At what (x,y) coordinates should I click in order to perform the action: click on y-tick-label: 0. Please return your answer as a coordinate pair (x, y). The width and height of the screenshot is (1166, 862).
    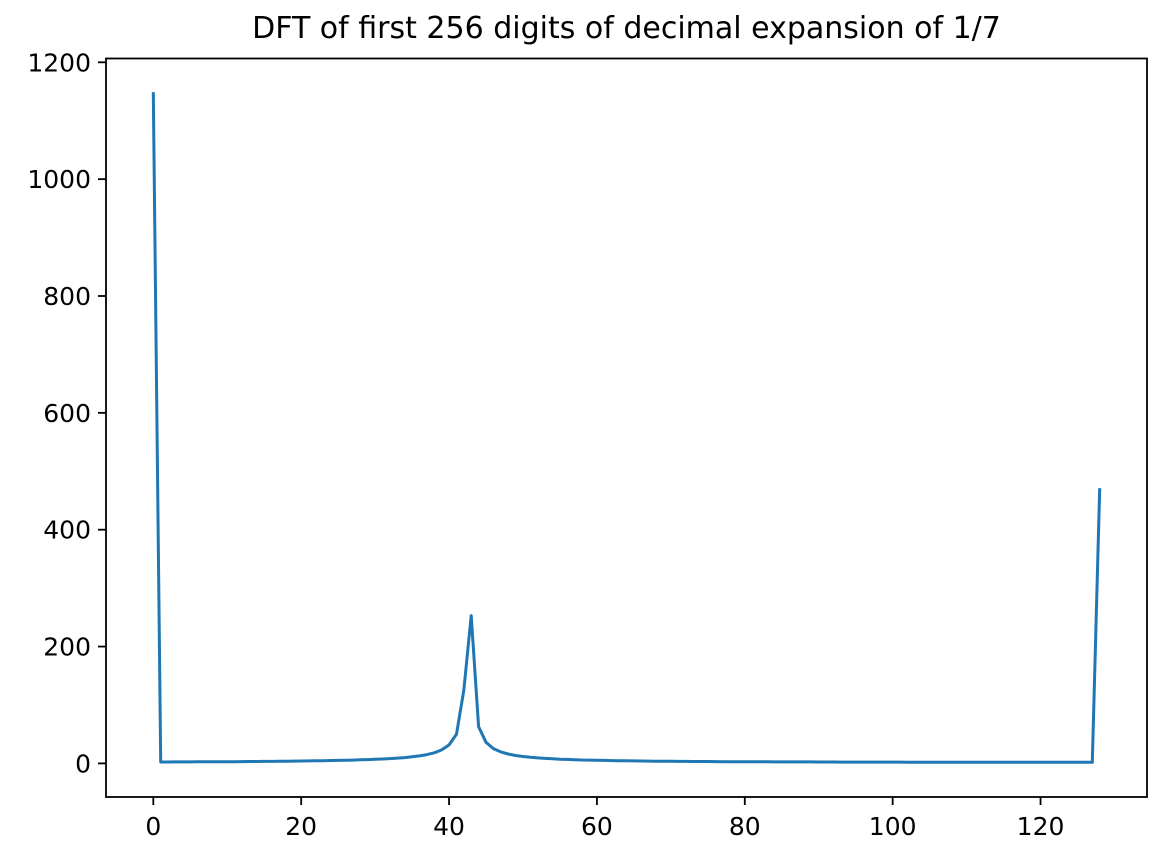
    Looking at the image, I should click on (83, 763).